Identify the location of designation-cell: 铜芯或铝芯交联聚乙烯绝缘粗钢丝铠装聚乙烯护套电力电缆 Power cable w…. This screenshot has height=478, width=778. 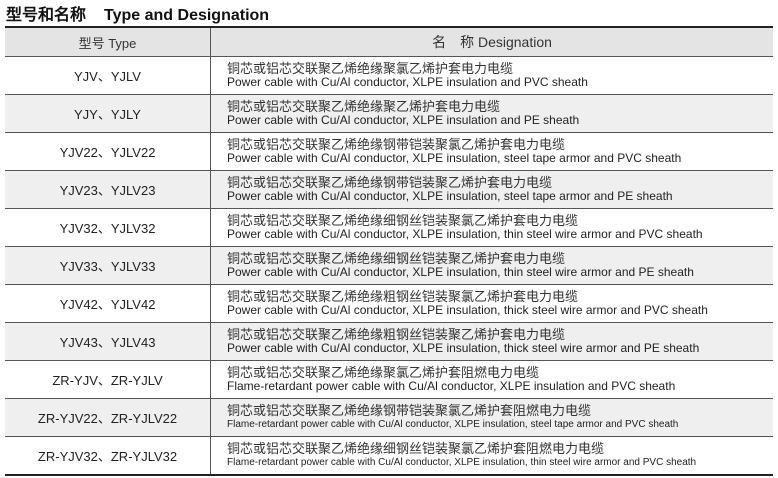
(491, 341).